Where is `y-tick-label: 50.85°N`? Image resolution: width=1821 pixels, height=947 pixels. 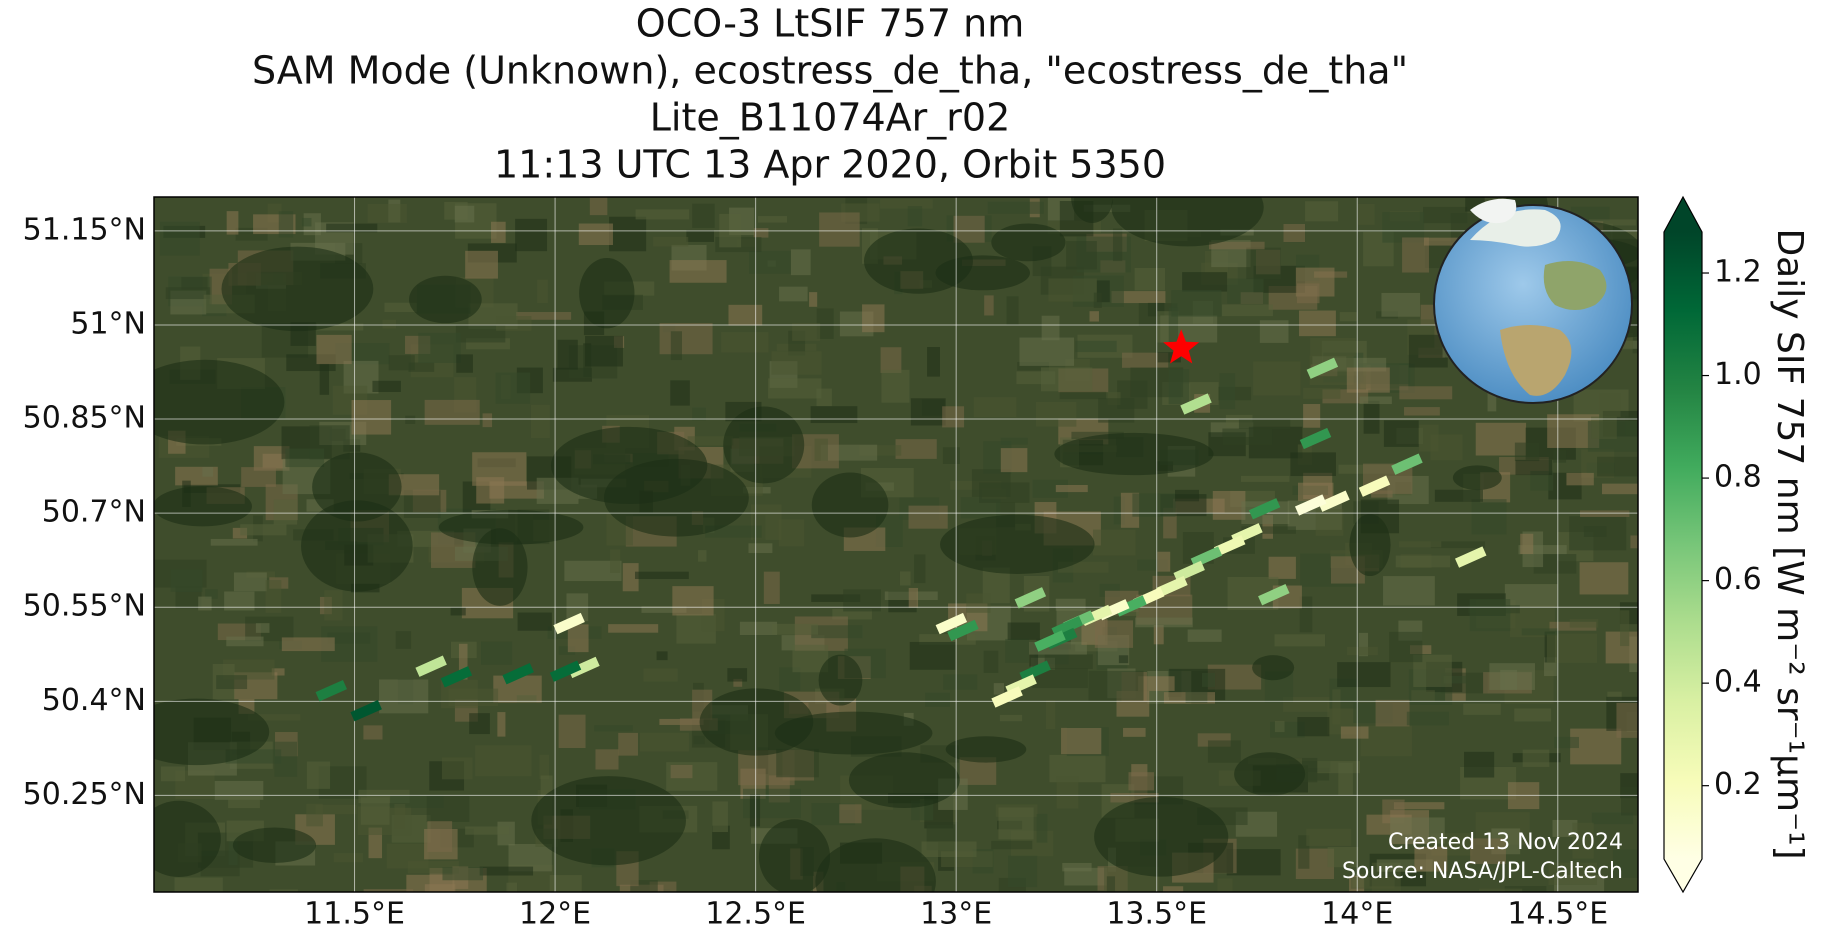 y-tick-label: 50.85°N is located at coordinates (84, 418).